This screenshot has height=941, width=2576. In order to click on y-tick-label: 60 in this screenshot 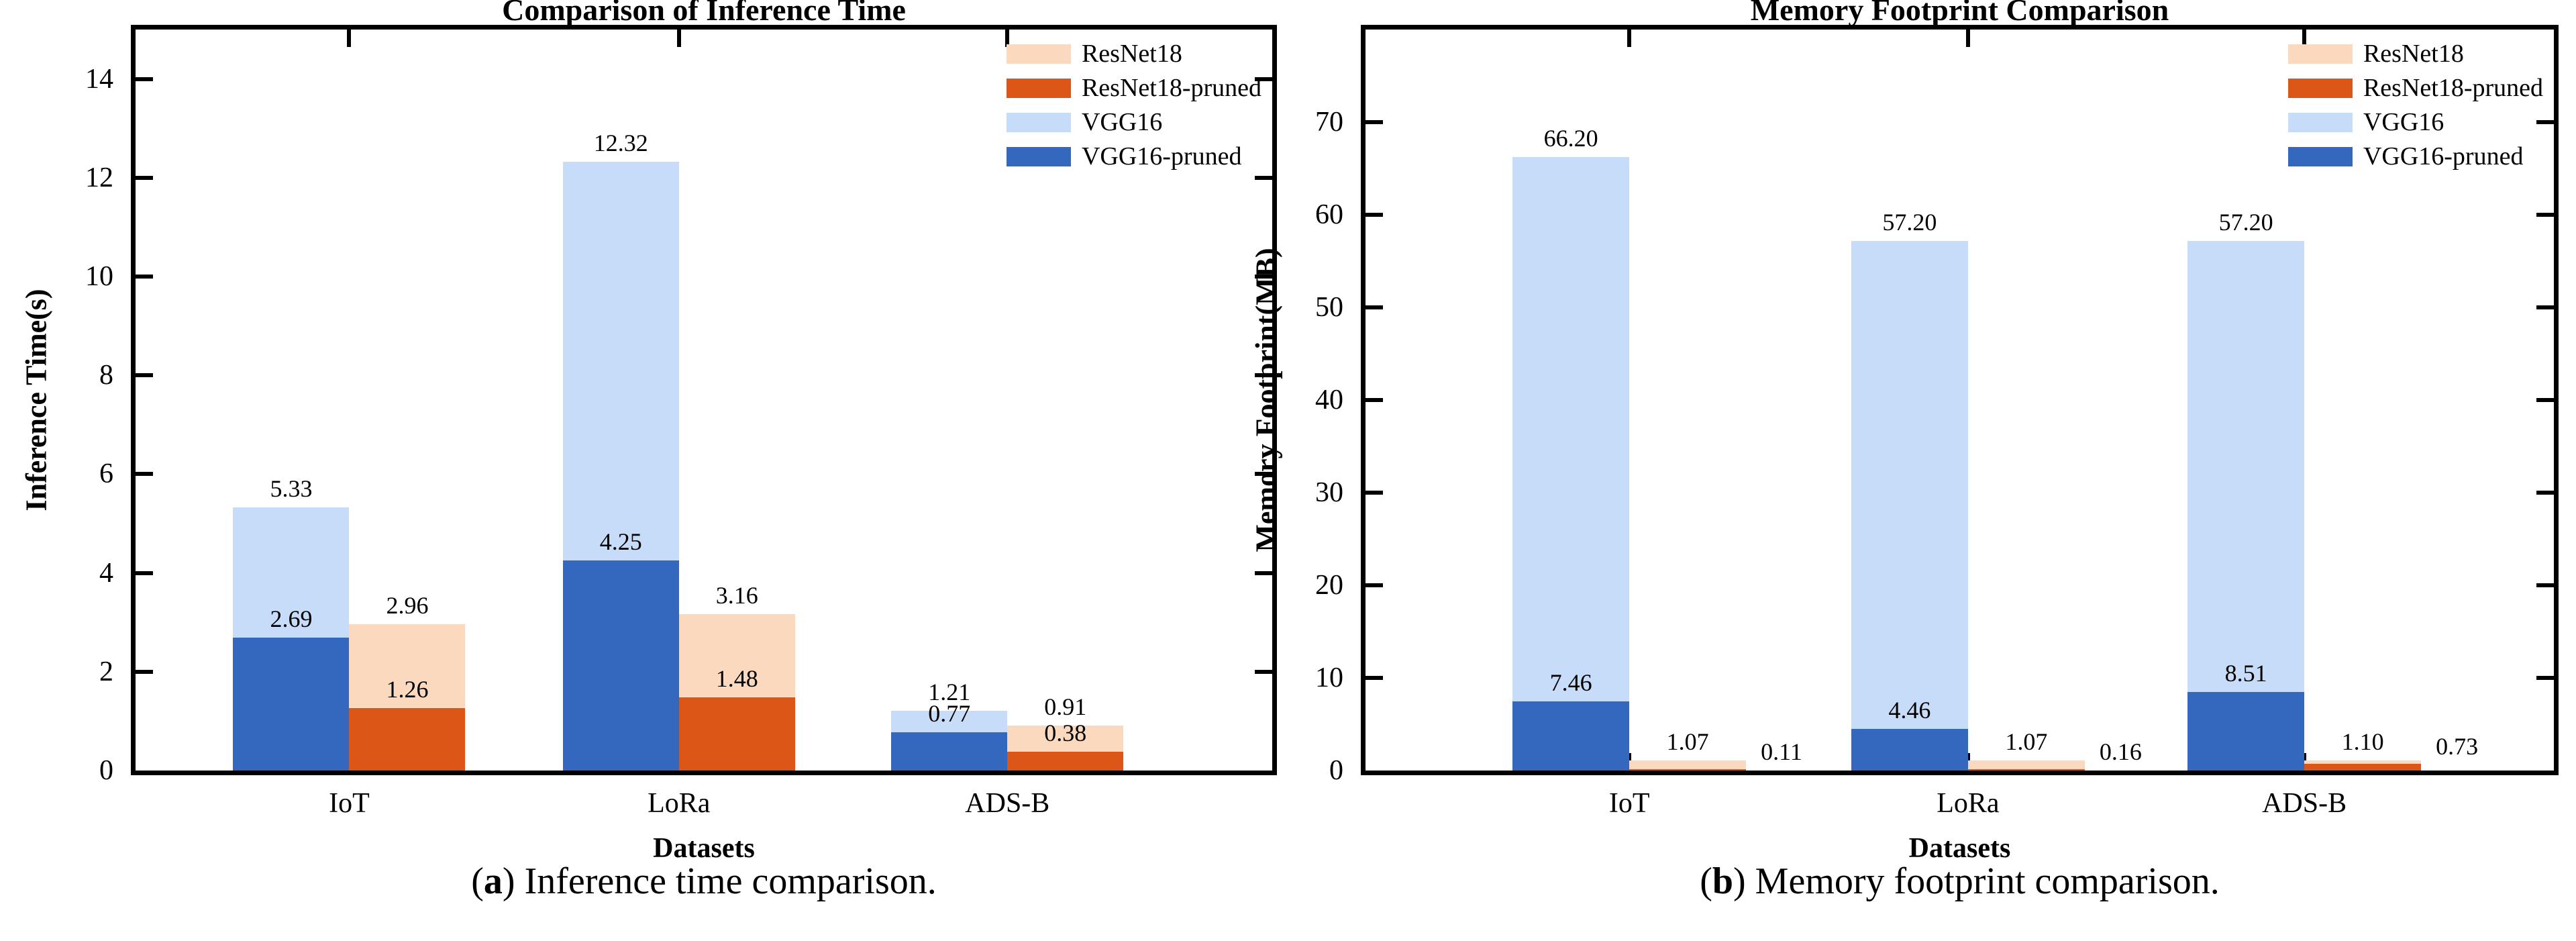, I will do `click(1329, 215)`.